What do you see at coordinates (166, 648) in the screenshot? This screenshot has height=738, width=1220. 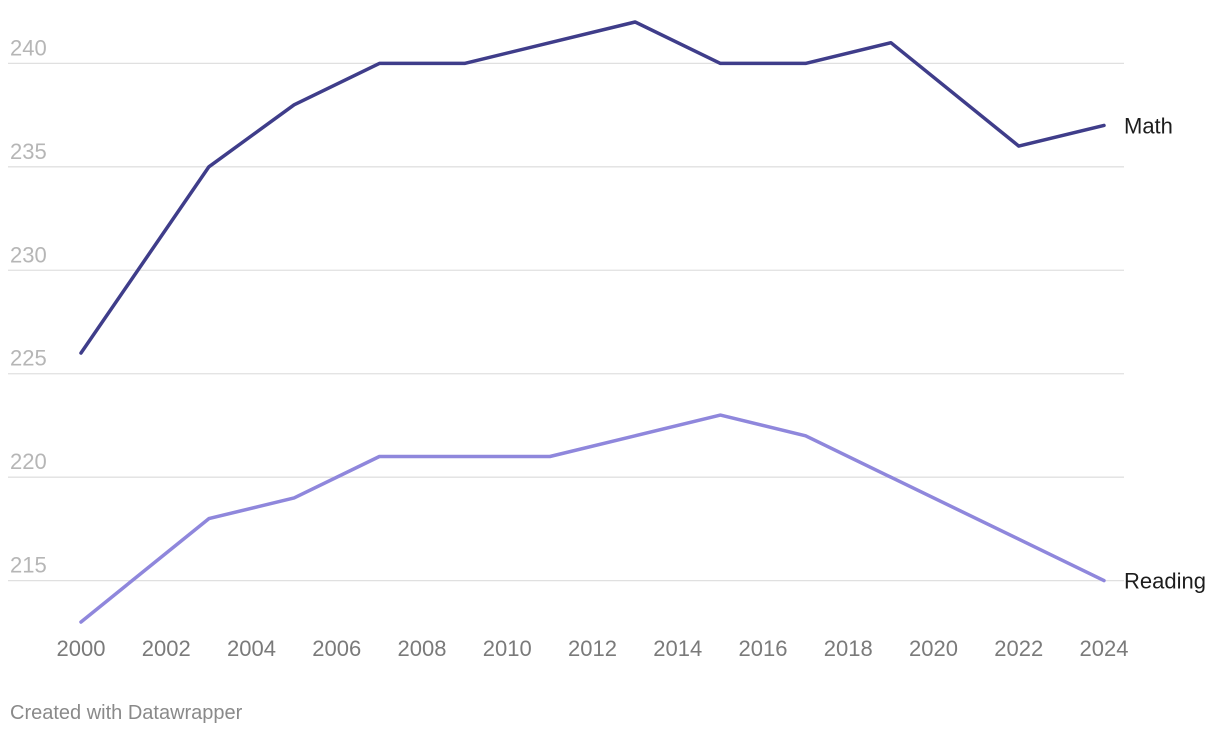 I see `x-tick-label: 2002` at bounding box center [166, 648].